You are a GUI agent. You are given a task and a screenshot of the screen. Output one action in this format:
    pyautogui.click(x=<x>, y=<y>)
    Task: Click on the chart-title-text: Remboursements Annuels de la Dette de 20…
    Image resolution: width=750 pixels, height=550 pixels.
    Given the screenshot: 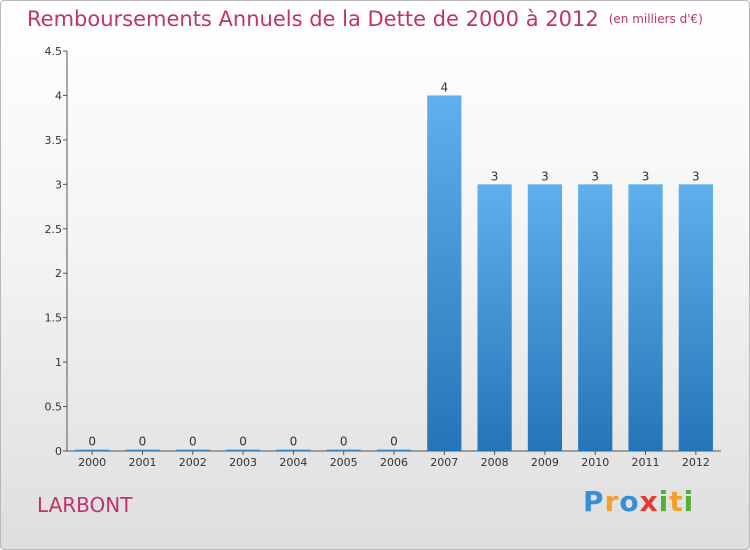 What is the action you would take?
    pyautogui.click(x=313, y=19)
    